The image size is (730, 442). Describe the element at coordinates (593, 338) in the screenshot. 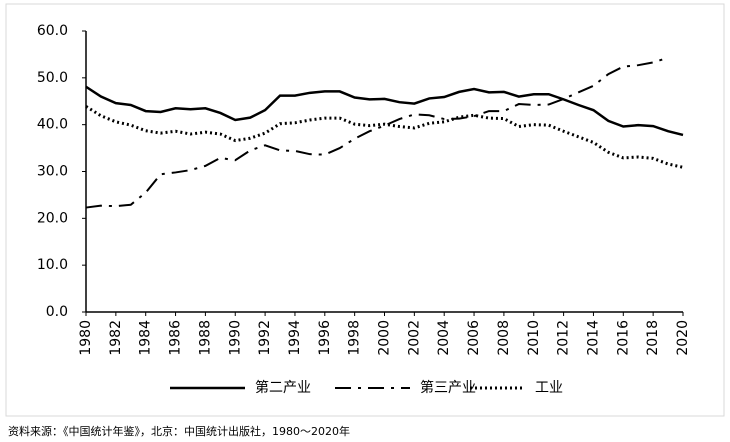

I see `x-tick-label: 2014` at that location.